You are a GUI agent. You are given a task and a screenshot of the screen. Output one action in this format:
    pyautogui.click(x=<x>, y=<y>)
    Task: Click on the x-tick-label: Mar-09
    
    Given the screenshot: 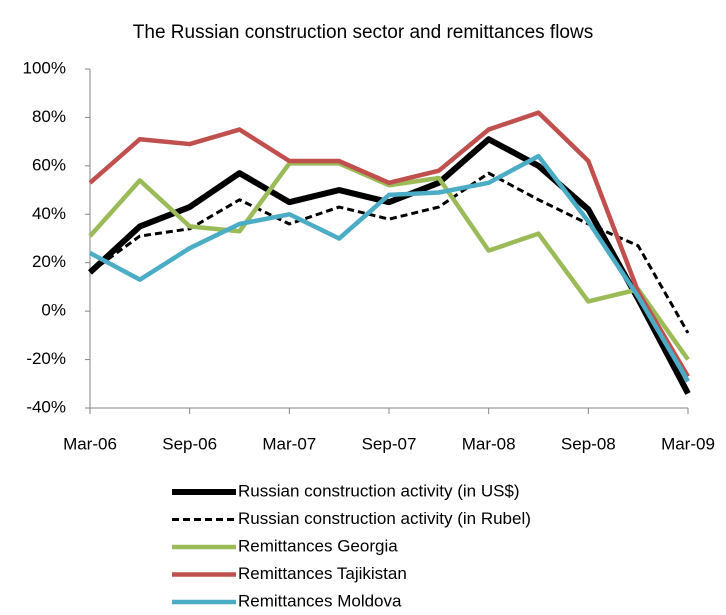 What is the action you would take?
    pyautogui.click(x=688, y=443)
    